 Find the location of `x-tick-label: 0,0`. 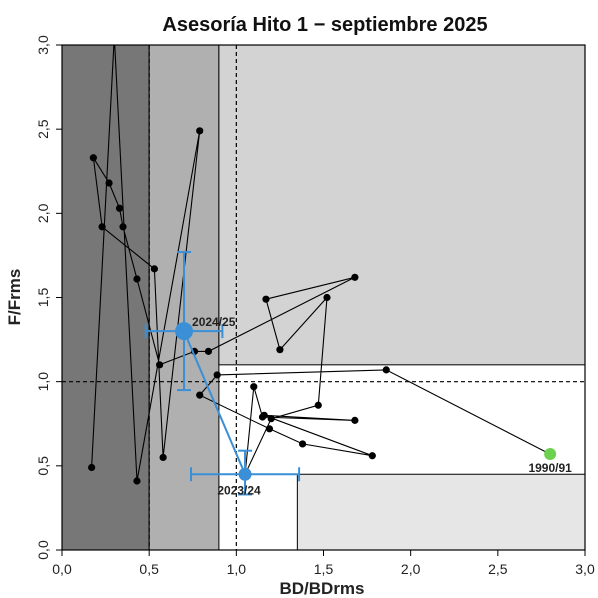

x-tick-label: 0,0 is located at coordinates (62, 569).